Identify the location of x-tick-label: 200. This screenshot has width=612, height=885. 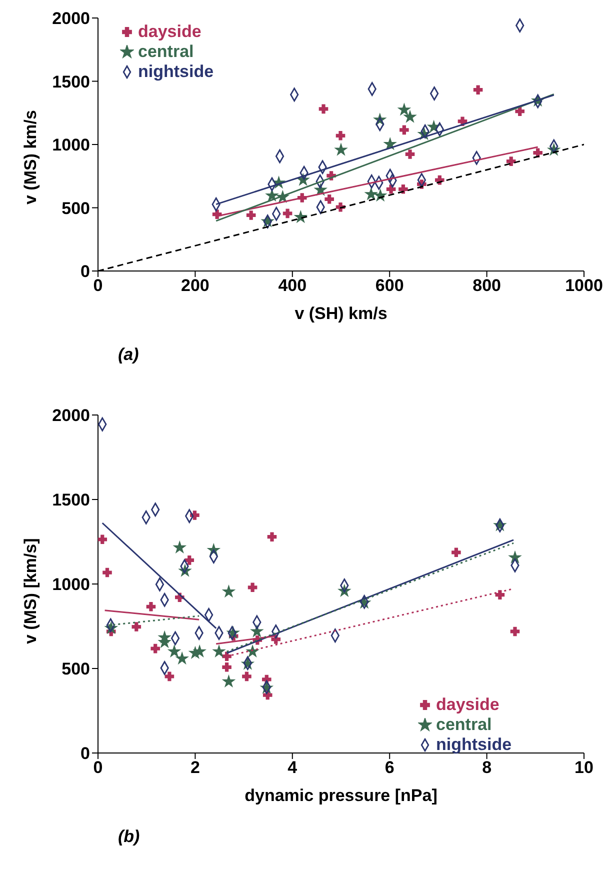
(195, 286).